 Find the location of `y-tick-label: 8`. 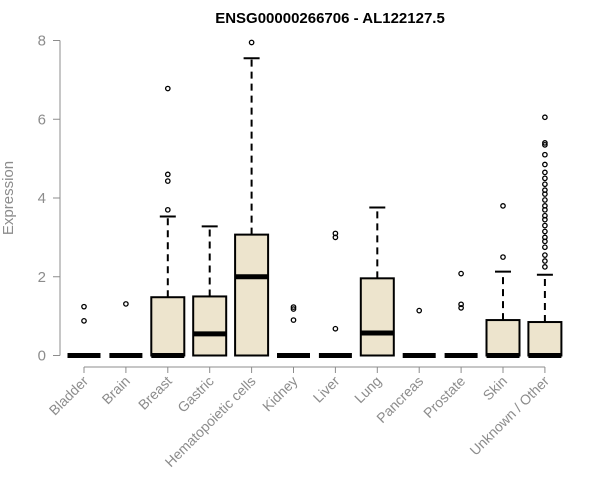

y-tick-label: 8 is located at coordinates (42, 41).